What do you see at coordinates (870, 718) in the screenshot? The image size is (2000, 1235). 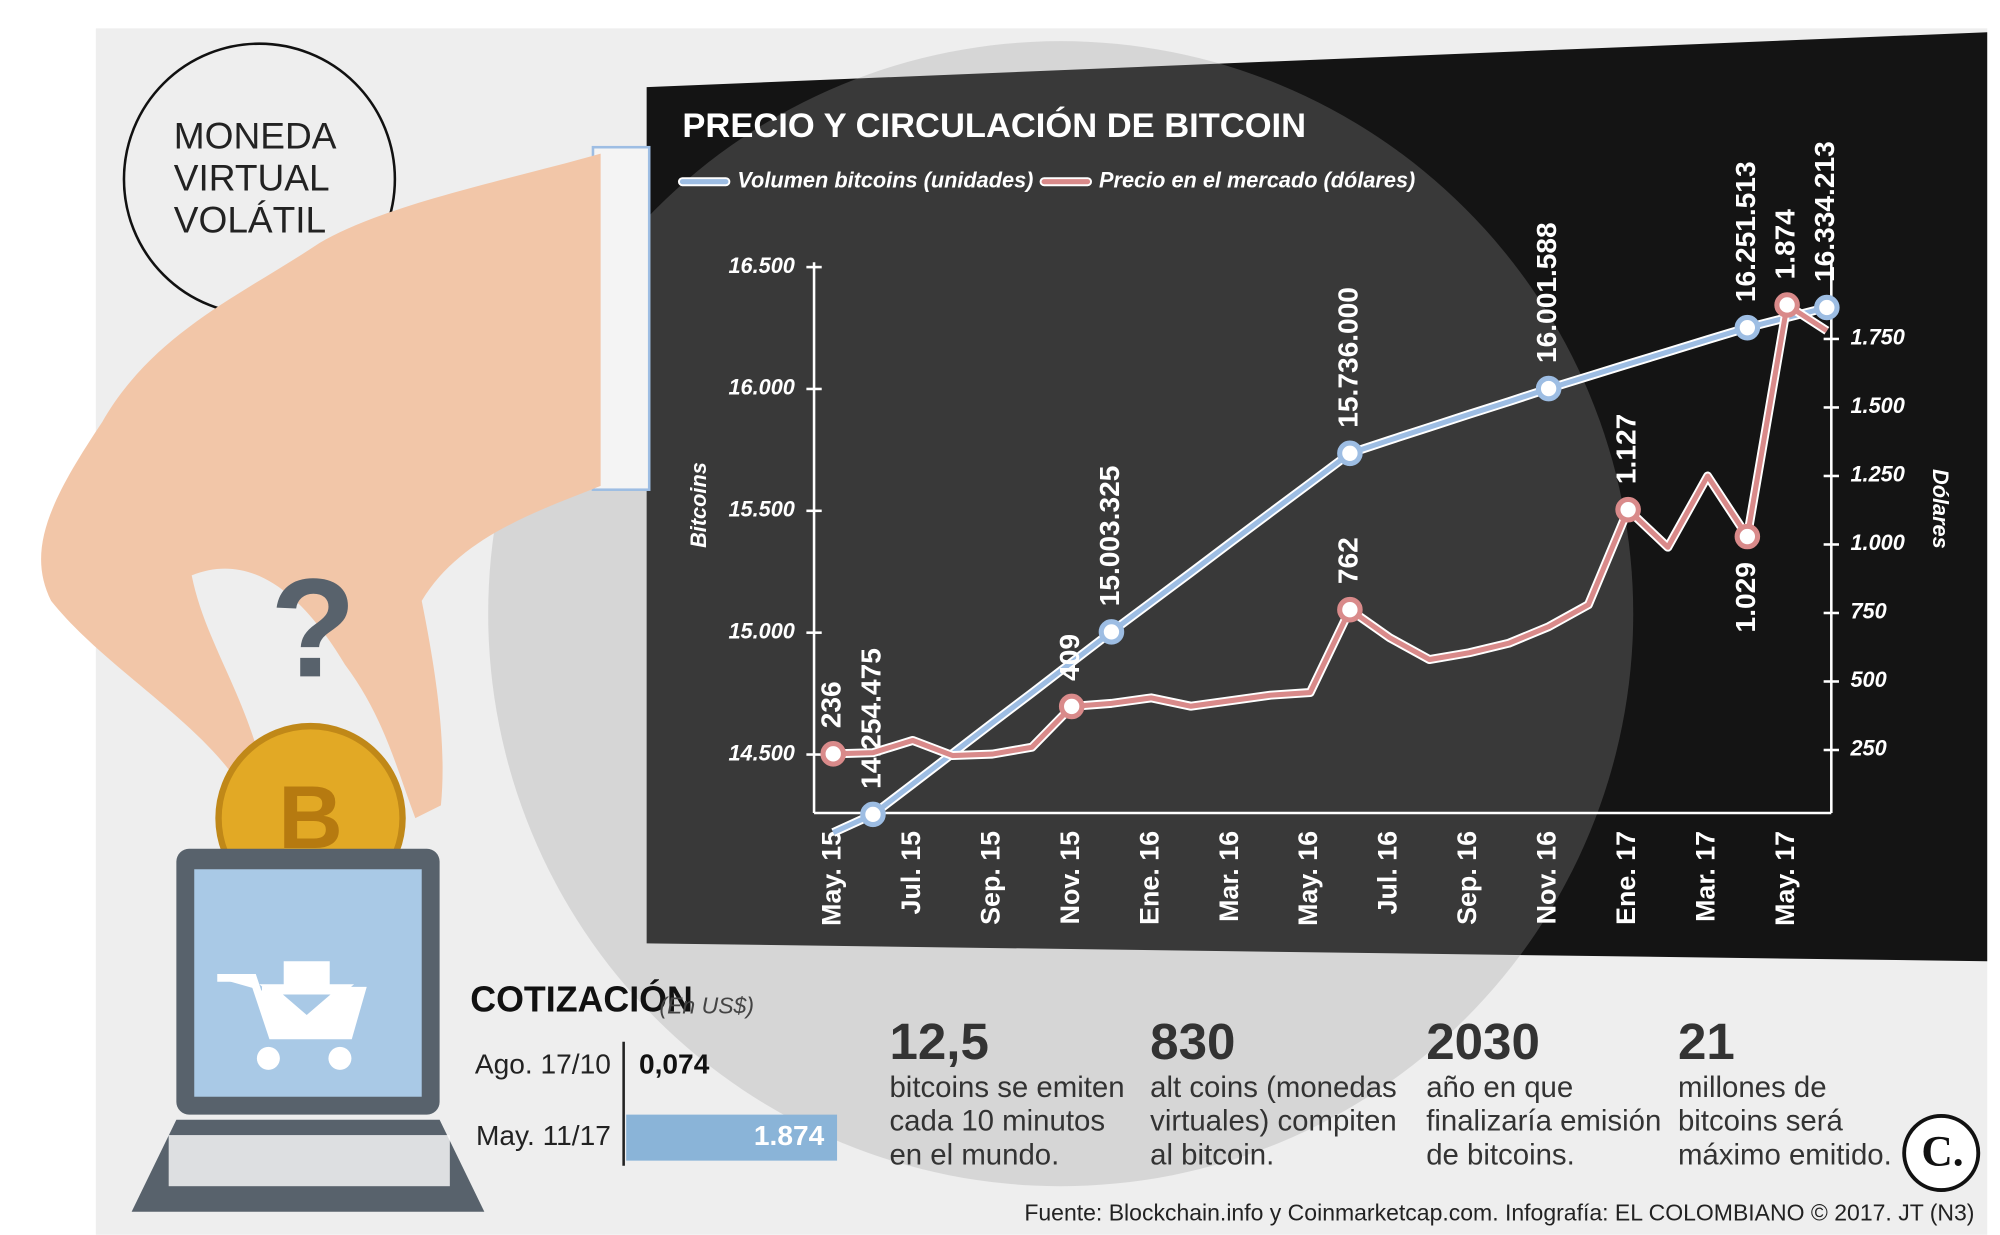 I see `data-label: 14.254.475` at bounding box center [870, 718].